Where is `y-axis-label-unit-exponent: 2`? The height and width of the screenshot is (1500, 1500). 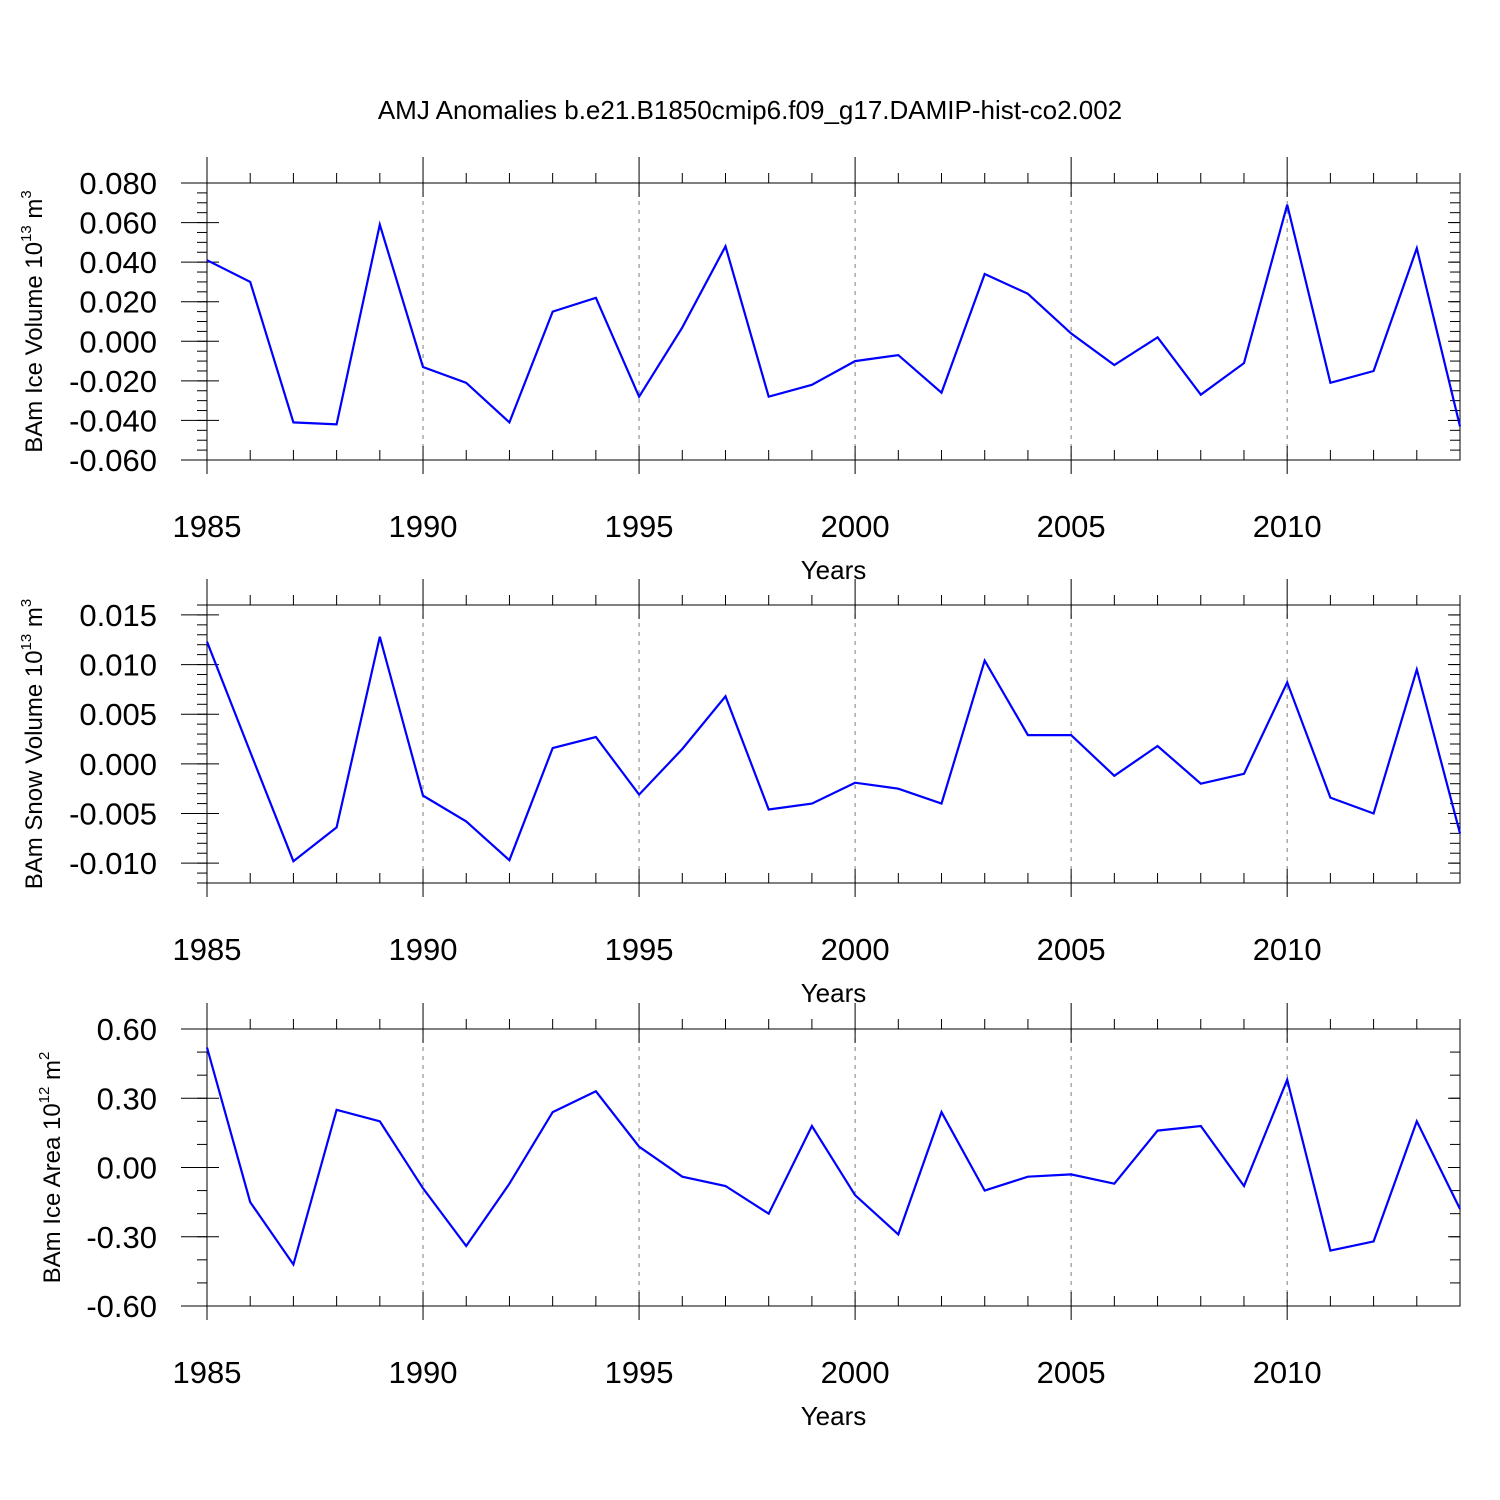 y-axis-label-unit-exponent: 2 is located at coordinates (44, 1056).